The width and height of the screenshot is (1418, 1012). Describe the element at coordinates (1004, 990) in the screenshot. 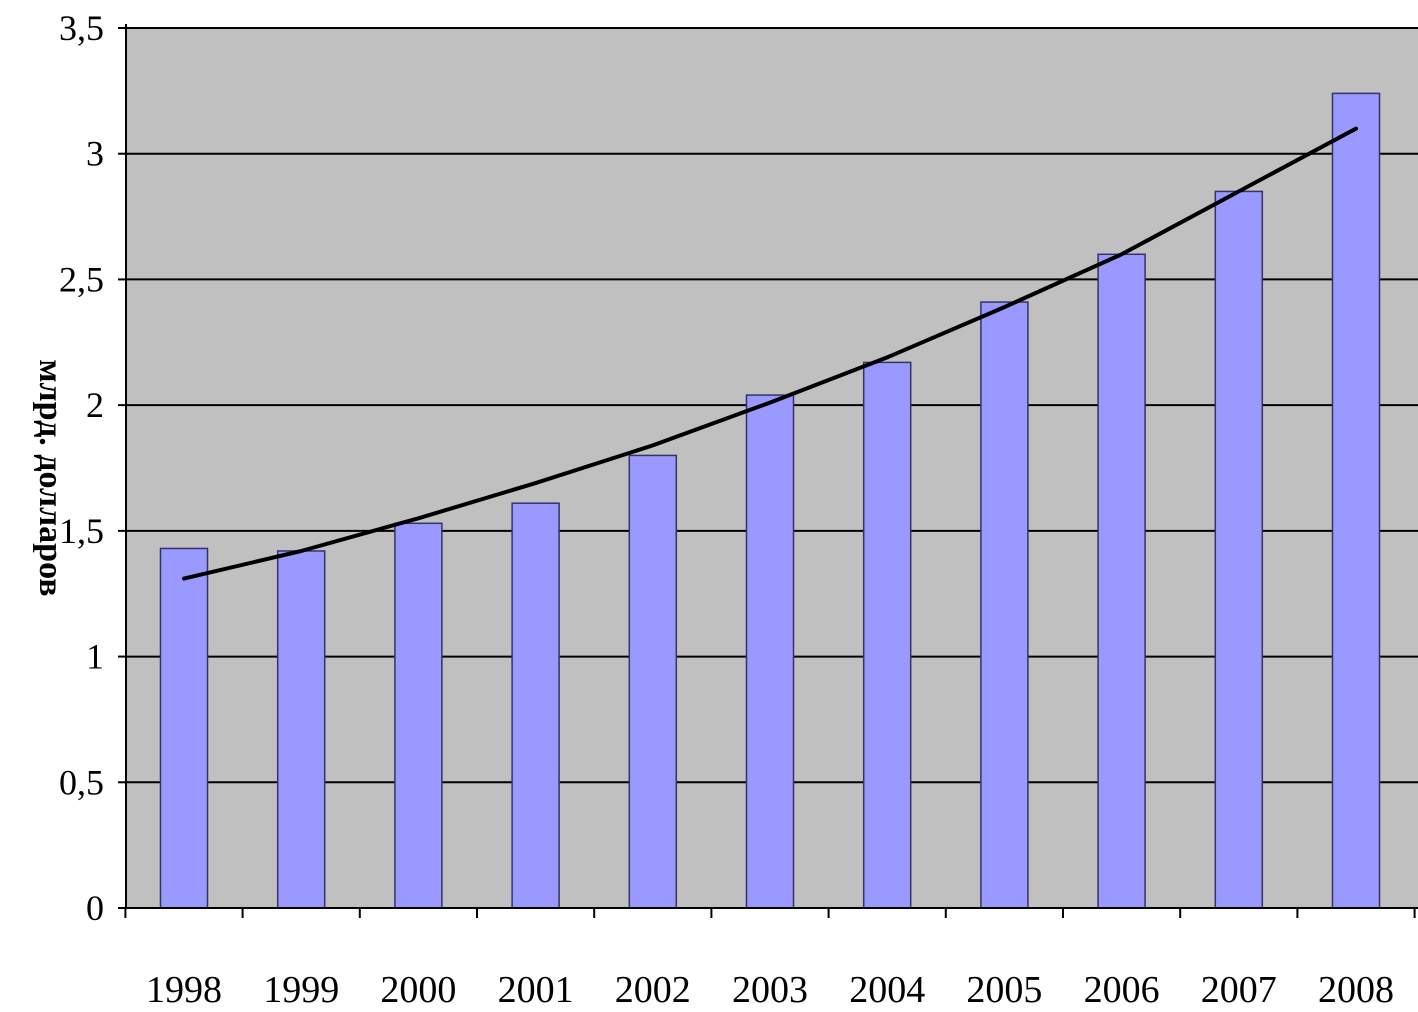

I see `x-tick-label: 2005` at that location.